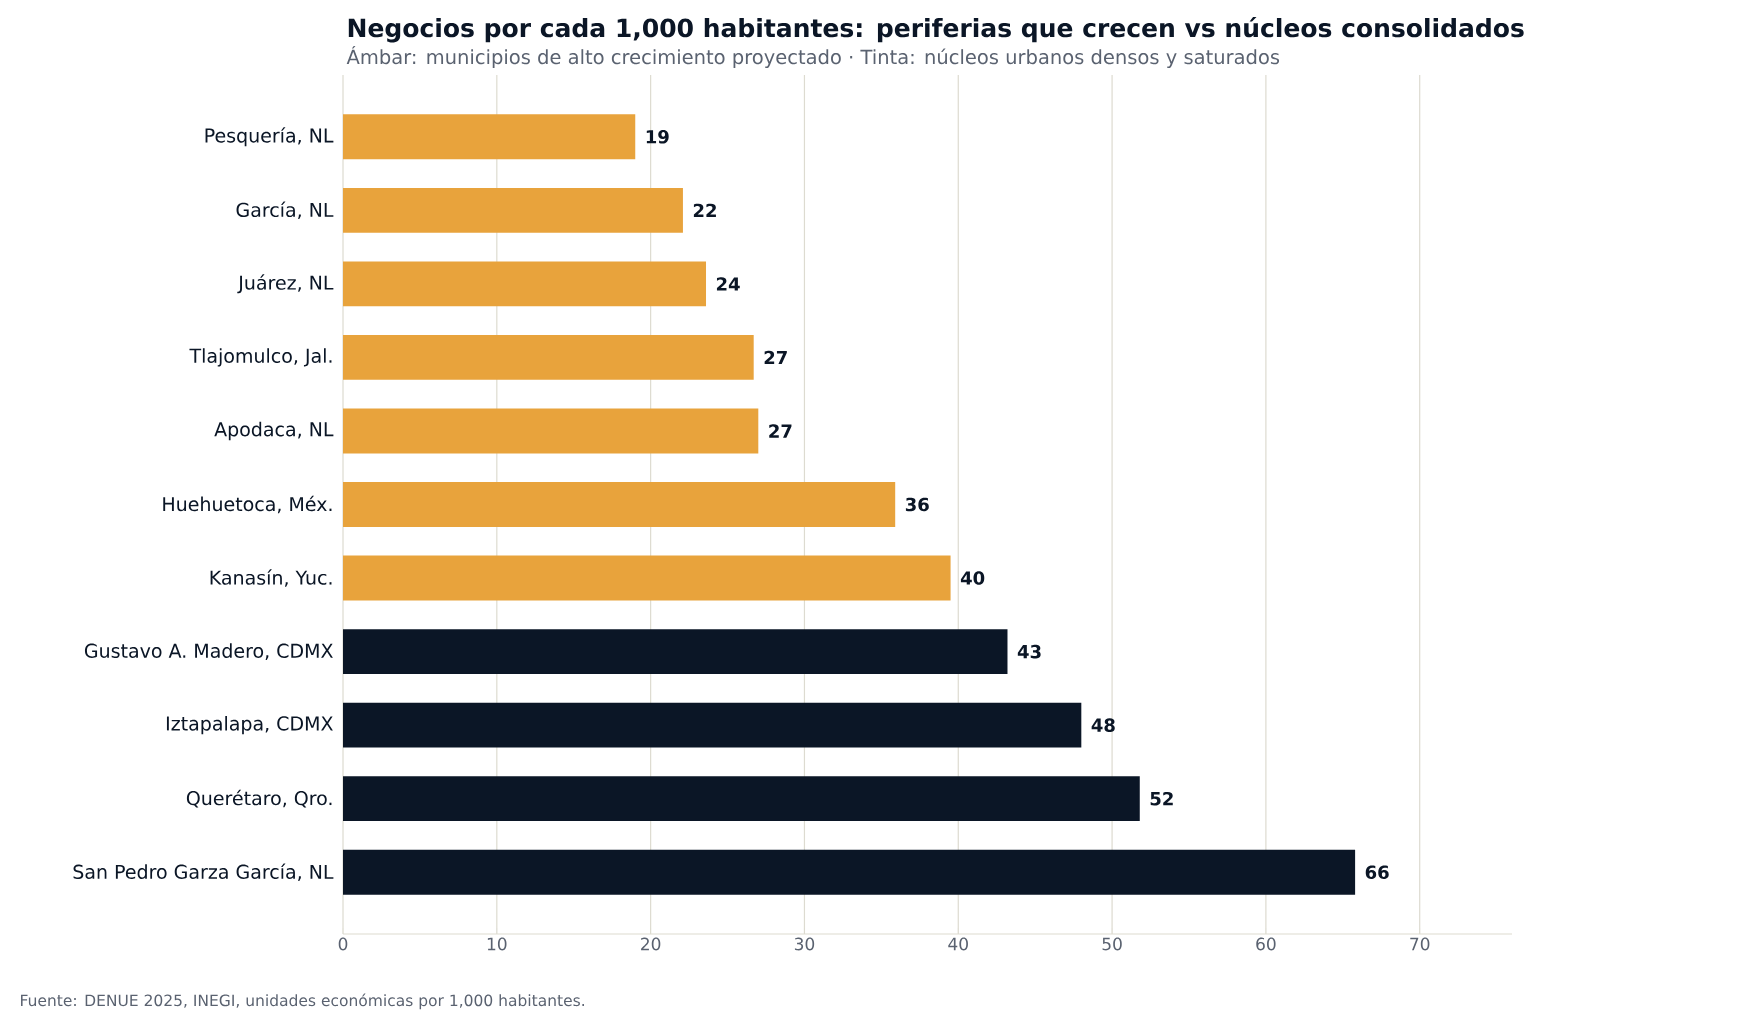 This screenshot has height=1027, width=1758. I want to click on data-label: 48, so click(1103, 725).